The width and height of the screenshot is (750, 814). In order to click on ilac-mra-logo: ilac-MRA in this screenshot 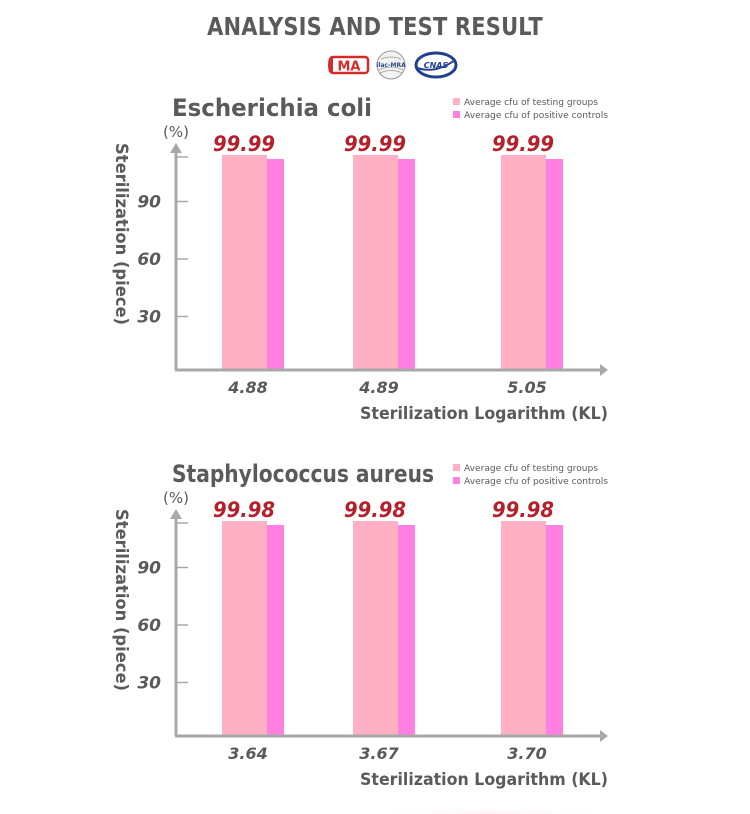, I will do `click(391, 65)`.